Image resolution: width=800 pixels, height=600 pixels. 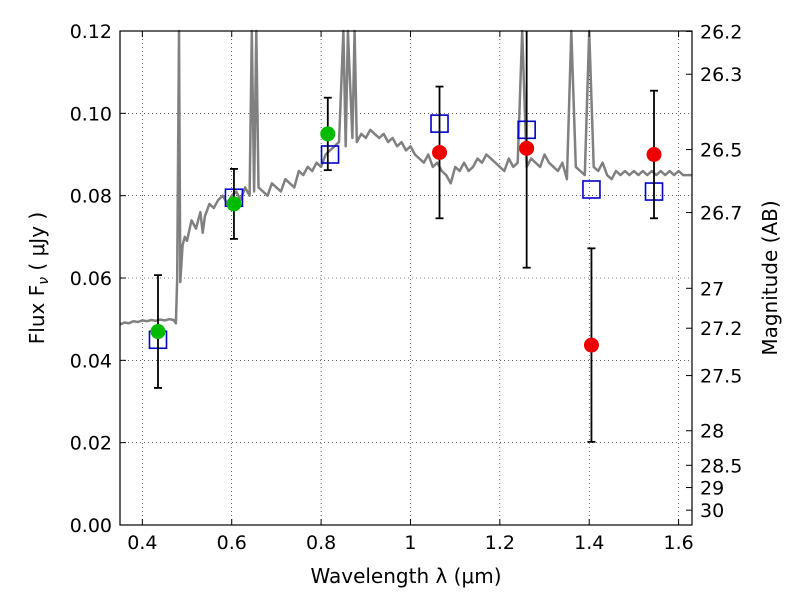 What do you see at coordinates (721, 466) in the screenshot?
I see `y2-tick-label: 28.5` at bounding box center [721, 466].